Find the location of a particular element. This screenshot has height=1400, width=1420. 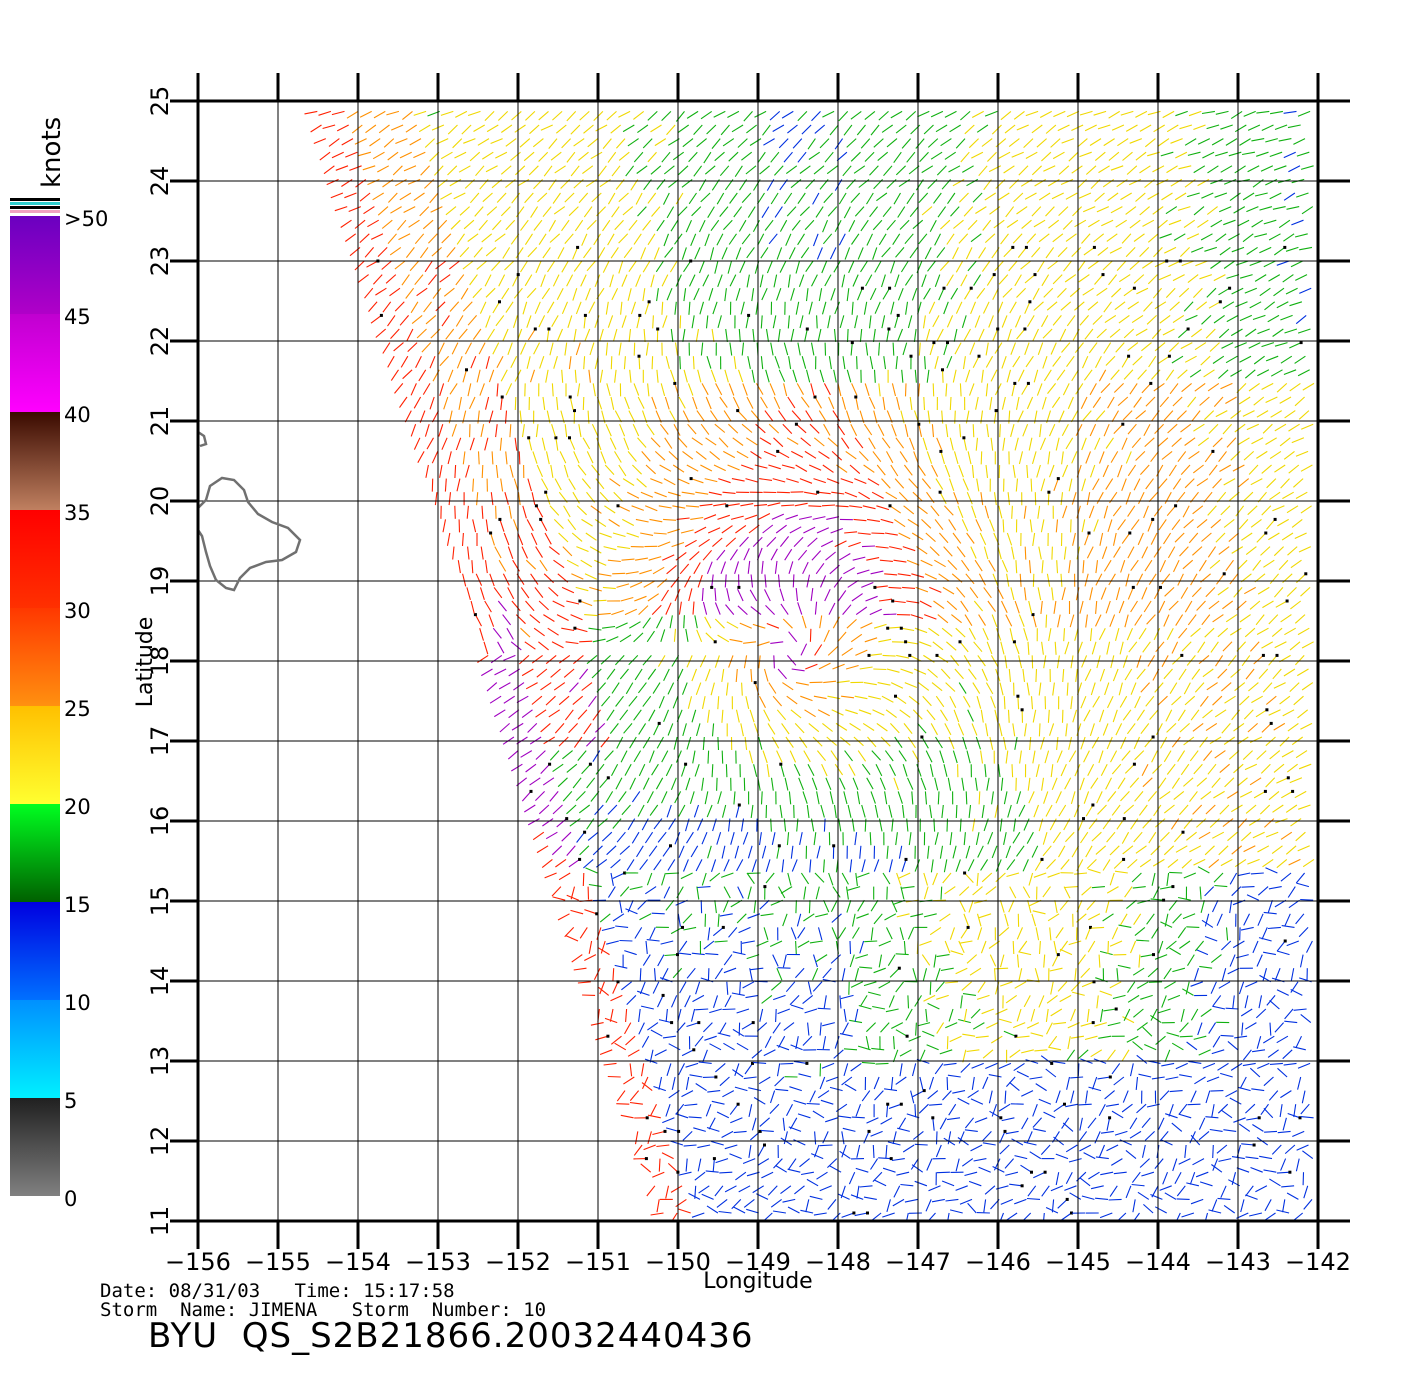

colorbar-tick-label: 40 is located at coordinates (77, 415).